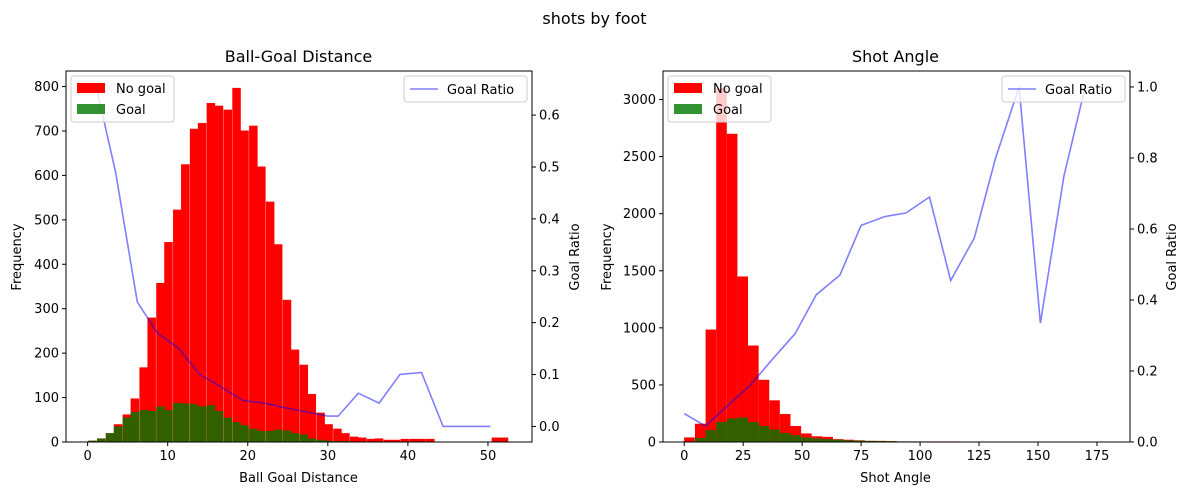  Describe the element at coordinates (979, 456) in the screenshot. I see `x-tick-label: 125` at that location.